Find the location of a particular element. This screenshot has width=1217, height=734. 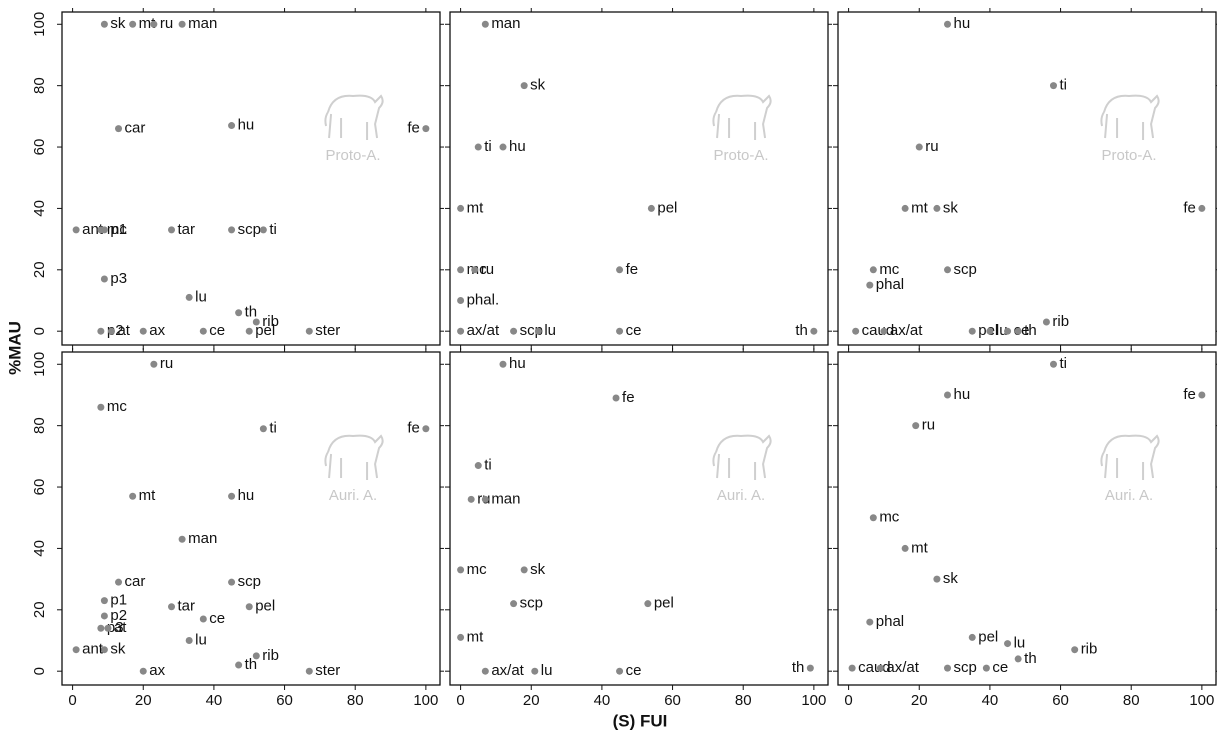

point-label: man is located at coordinates (505, 498).